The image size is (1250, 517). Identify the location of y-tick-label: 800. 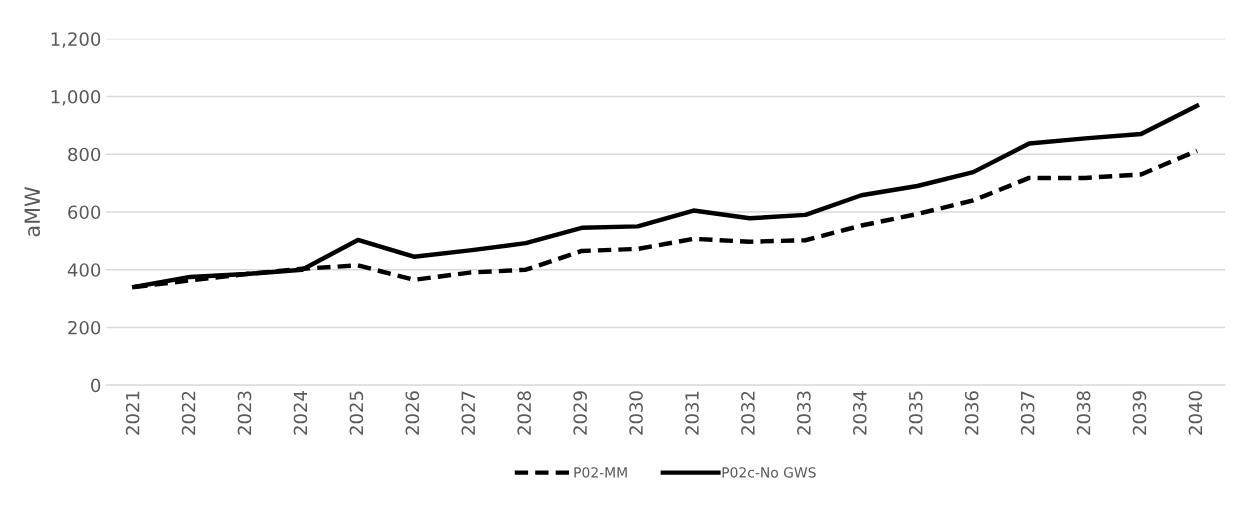
(84, 154).